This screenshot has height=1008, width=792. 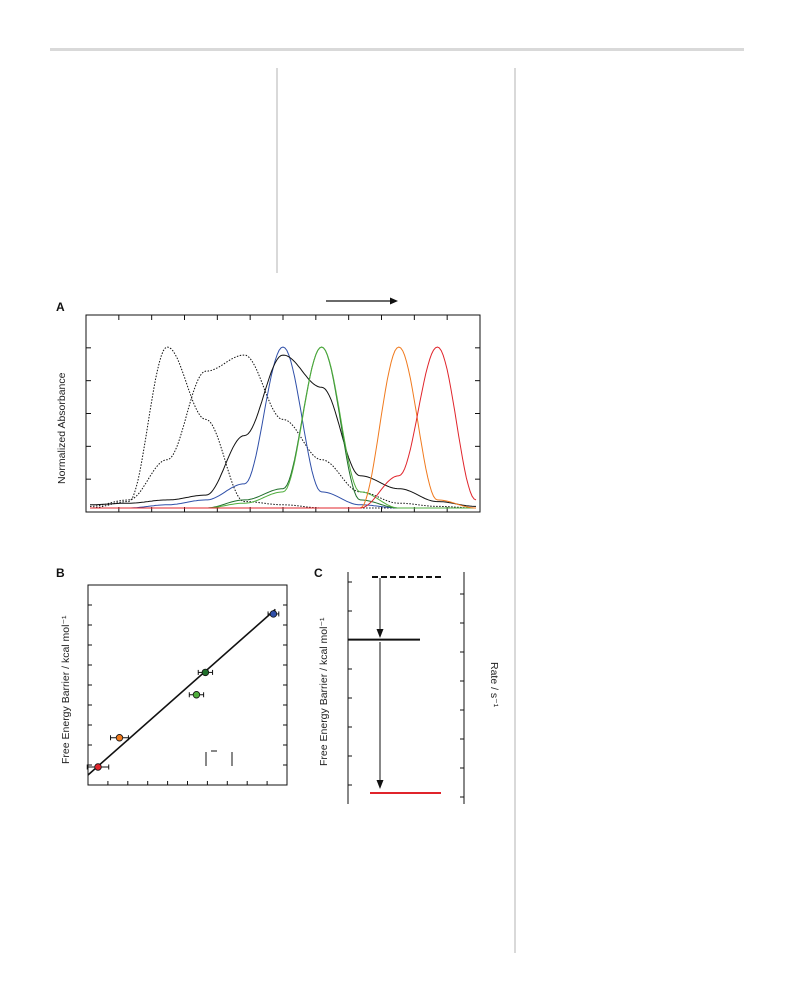 I want to click on panel-a-chart, so click(x=283, y=405).